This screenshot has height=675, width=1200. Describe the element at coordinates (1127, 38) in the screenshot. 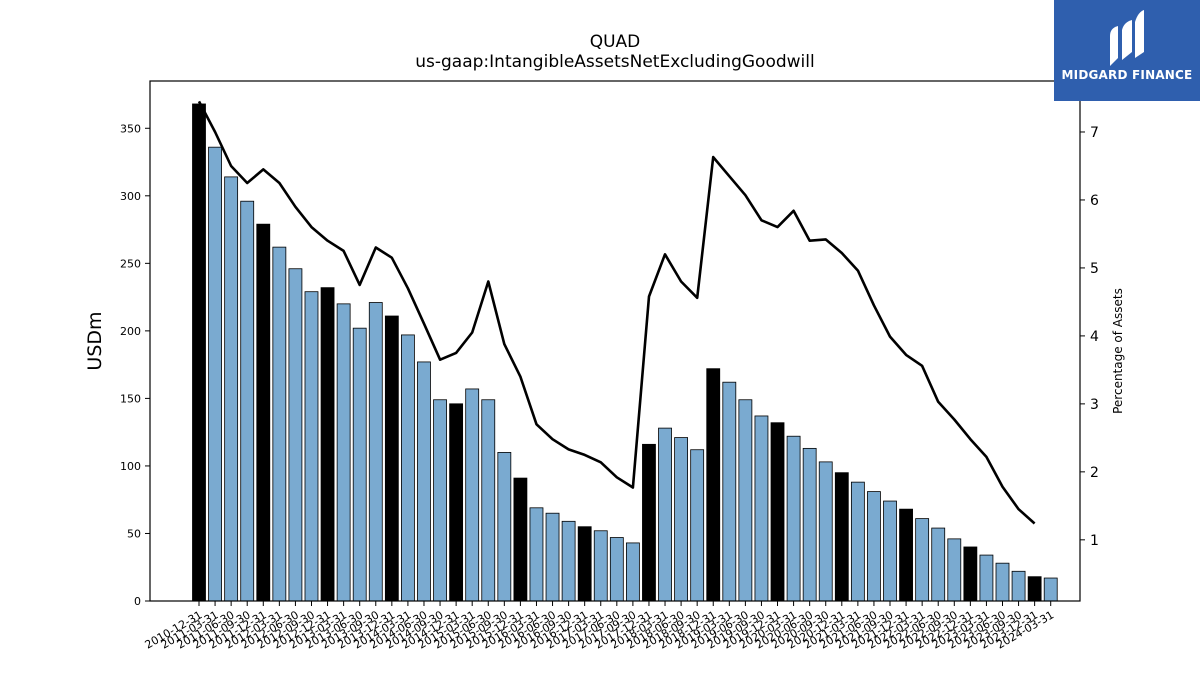

I see `midgard-logo-icon` at that location.